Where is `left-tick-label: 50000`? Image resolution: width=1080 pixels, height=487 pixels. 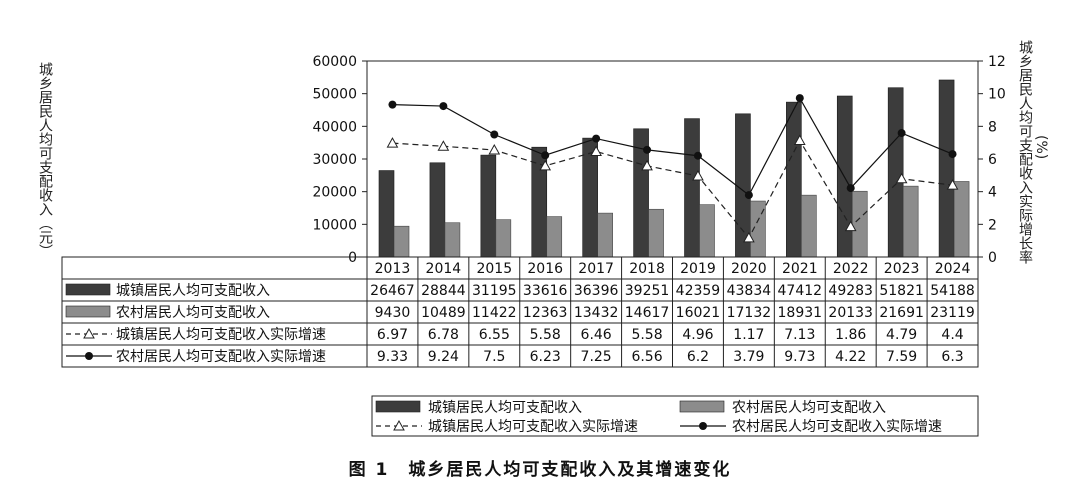 left-tick-label: 50000 is located at coordinates (334, 95).